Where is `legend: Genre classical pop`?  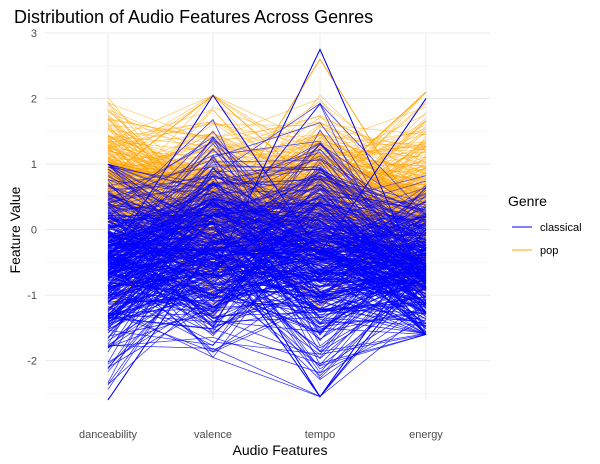 legend: Genre classical pop is located at coordinates (545, 225).